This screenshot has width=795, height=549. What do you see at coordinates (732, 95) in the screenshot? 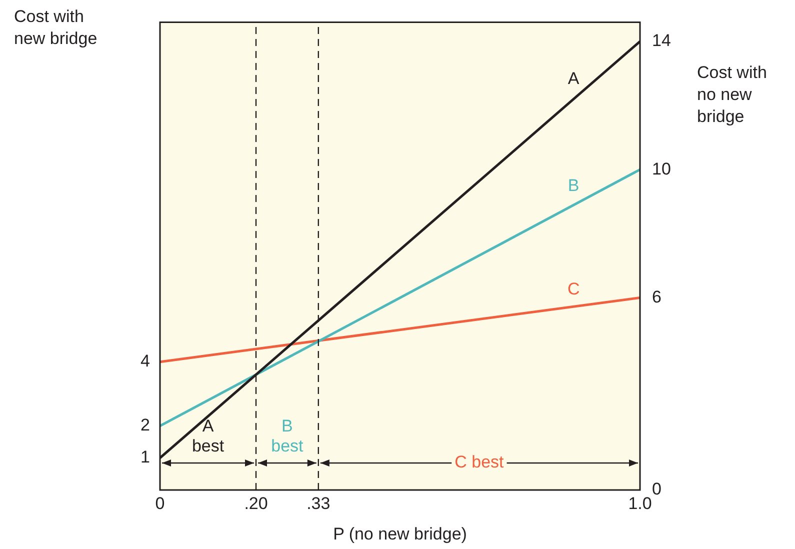
I see `y2-axis-title: Cost with no new bridge` at bounding box center [732, 95].